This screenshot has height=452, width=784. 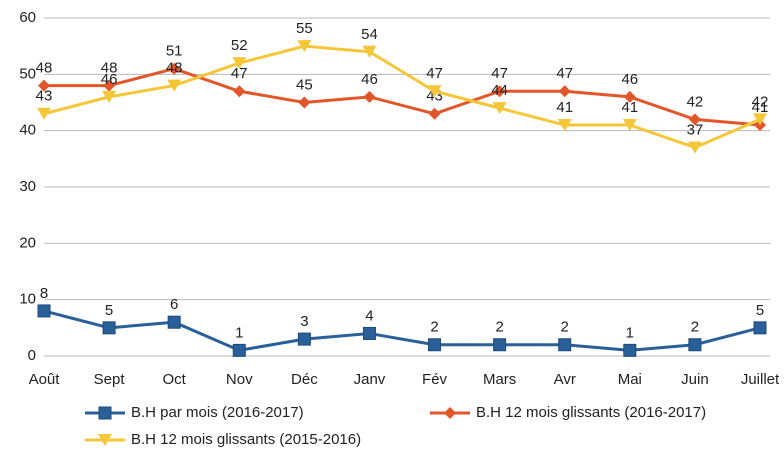 What do you see at coordinates (304, 379) in the screenshot?
I see `x-tick-label: Déc` at bounding box center [304, 379].